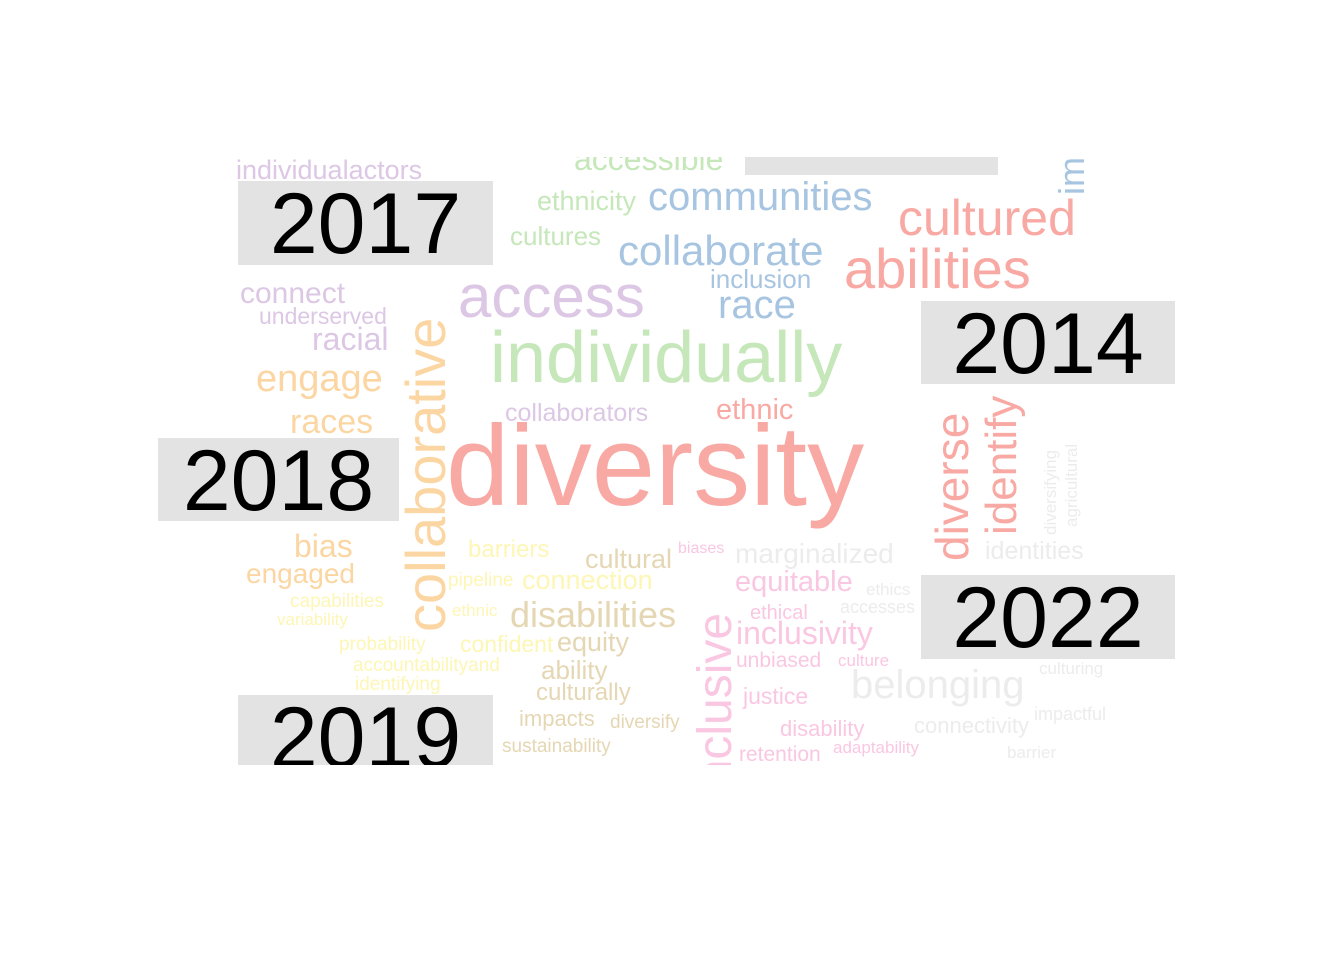 Image resolution: width=1344 pixels, height=960 pixels. What do you see at coordinates (876, 747) in the screenshot?
I see `word-adaptability: adaptability` at bounding box center [876, 747].